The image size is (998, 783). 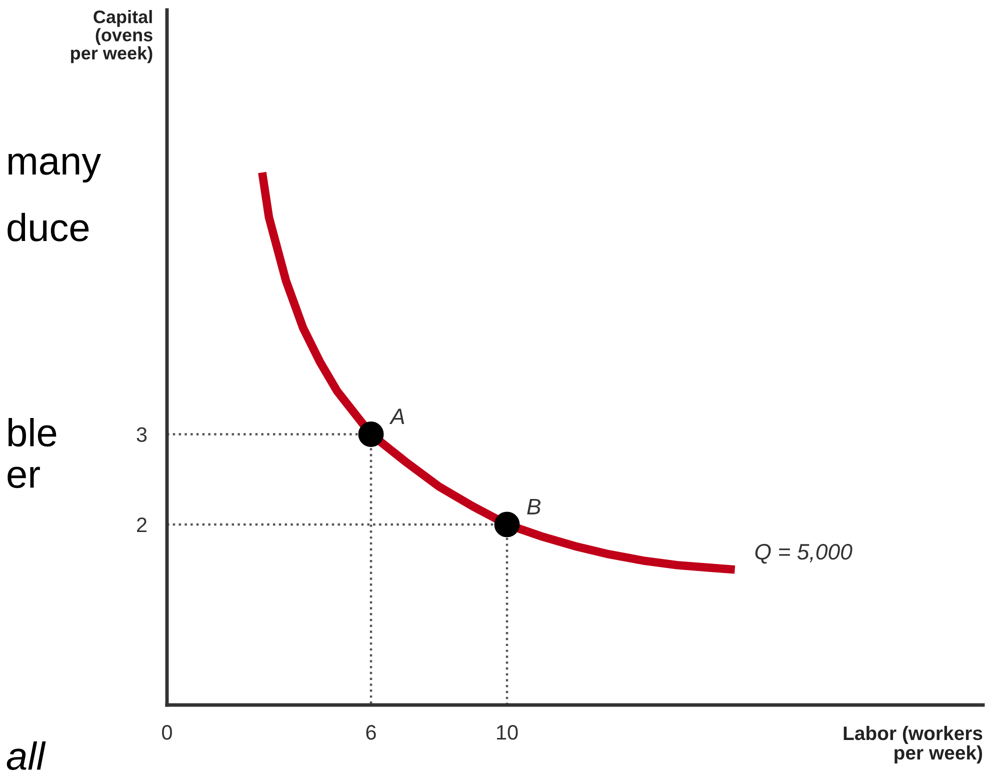 What do you see at coordinates (803, 554) in the screenshot?
I see `annotation: Q = 5,000` at bounding box center [803, 554].